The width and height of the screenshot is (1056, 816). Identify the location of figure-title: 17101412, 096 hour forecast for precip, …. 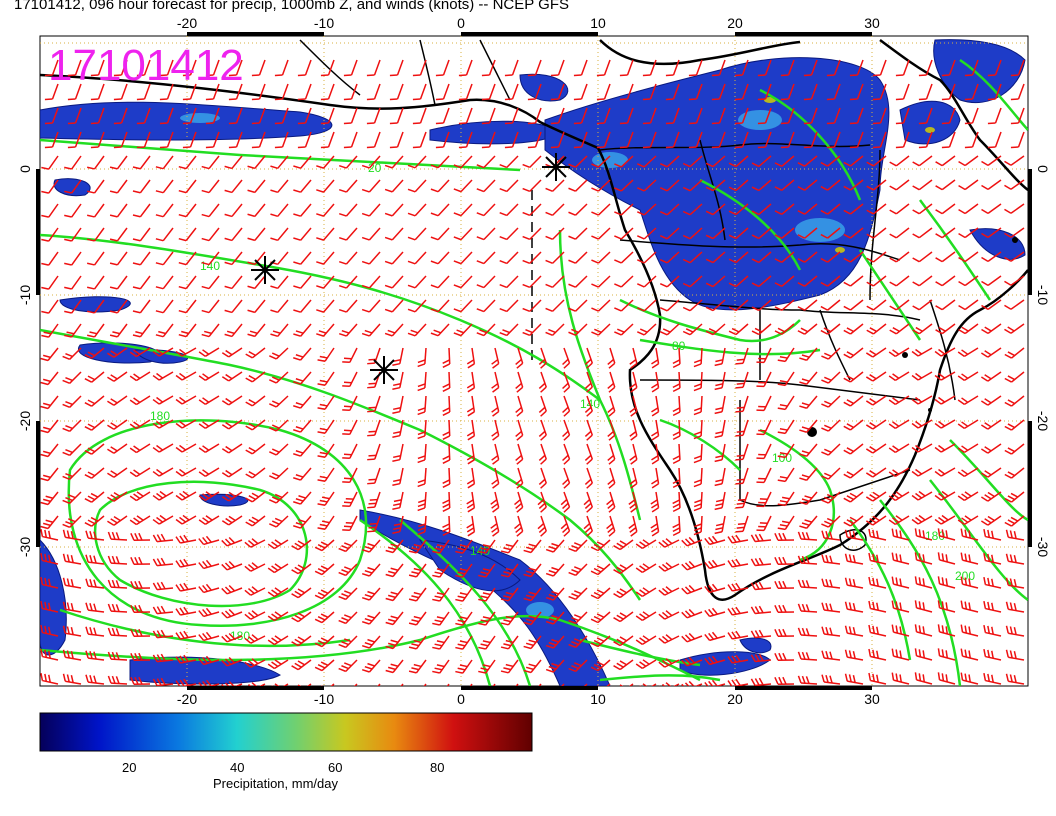
(291, 6).